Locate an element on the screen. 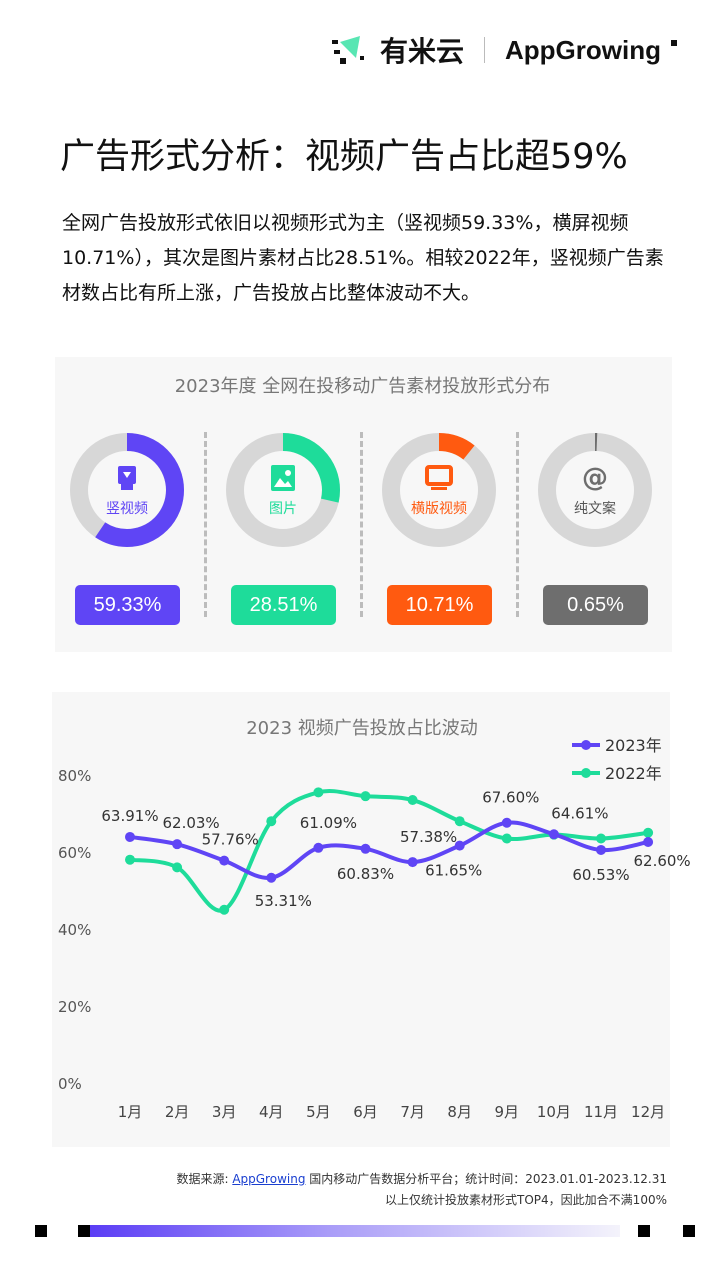 The image size is (725, 1280). data-label: 67.60% is located at coordinates (510, 798).